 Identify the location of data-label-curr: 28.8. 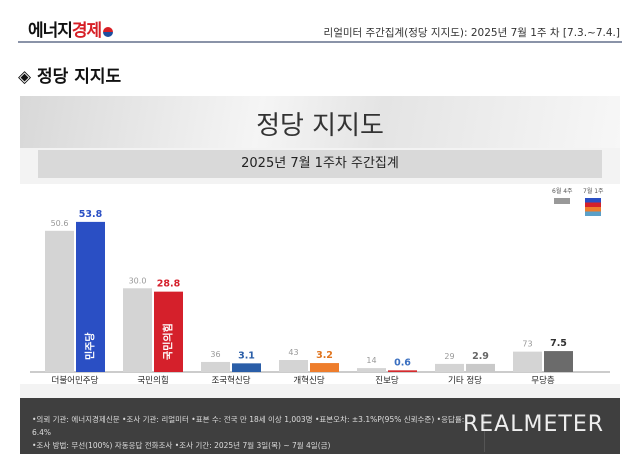
(169, 284).